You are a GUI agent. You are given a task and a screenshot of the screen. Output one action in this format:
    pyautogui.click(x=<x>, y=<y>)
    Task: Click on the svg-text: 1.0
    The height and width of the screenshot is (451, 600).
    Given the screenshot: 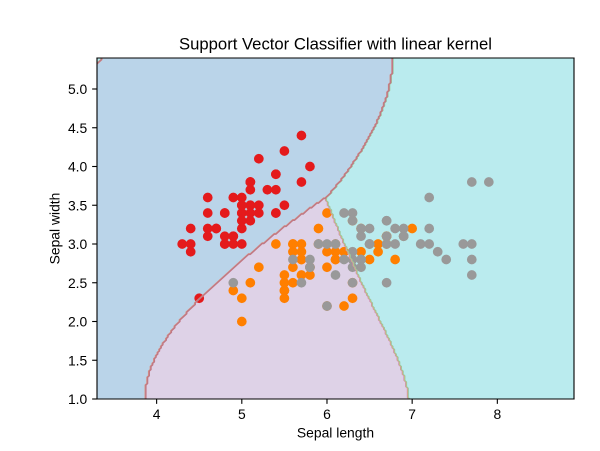 What is the action you would take?
    pyautogui.click(x=78, y=399)
    